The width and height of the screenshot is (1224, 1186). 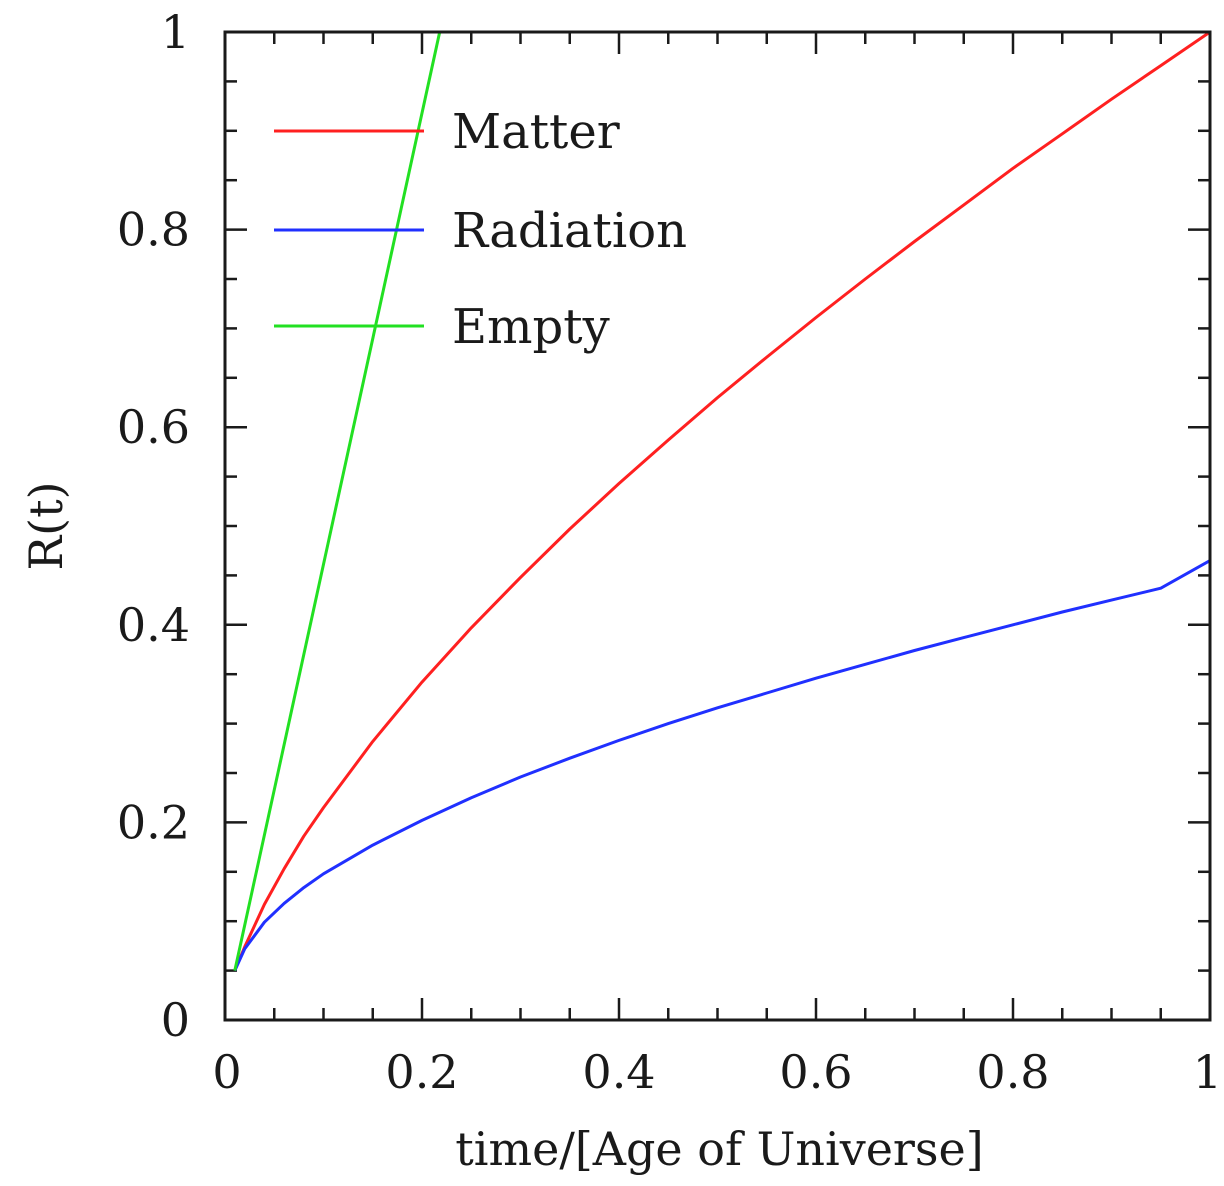 I want to click on series-line-empty, so click(x=337, y=501).